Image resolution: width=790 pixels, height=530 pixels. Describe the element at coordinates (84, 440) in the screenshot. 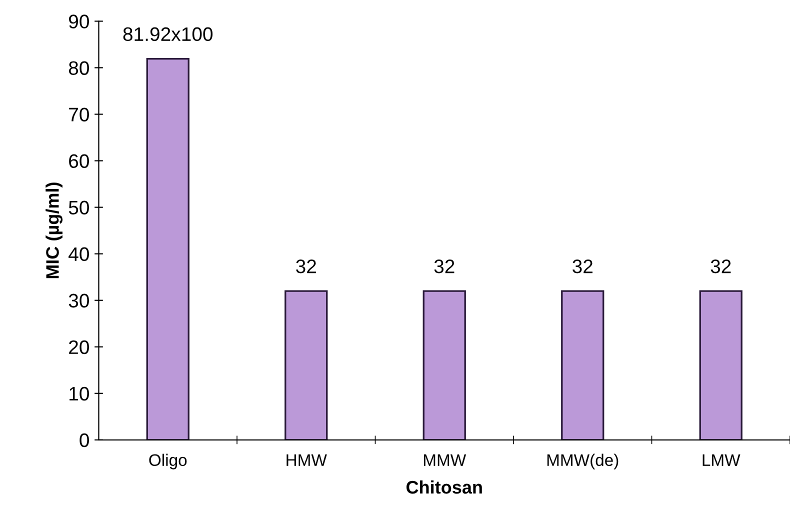

I see `y-tick-label: 0` at that location.